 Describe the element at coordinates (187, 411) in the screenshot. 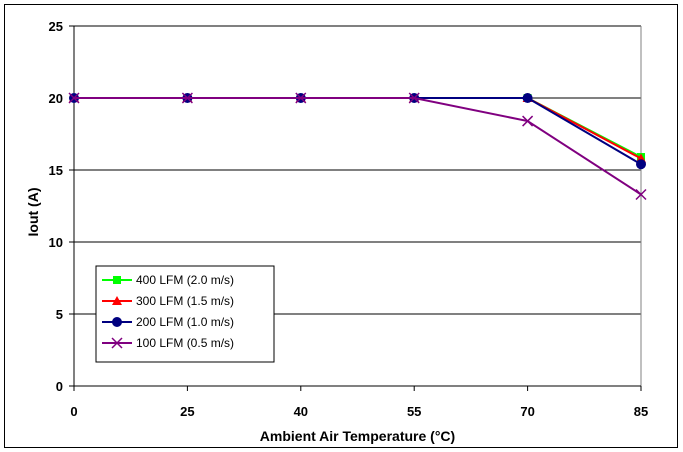

I see `x-tick-label-25: 25` at that location.